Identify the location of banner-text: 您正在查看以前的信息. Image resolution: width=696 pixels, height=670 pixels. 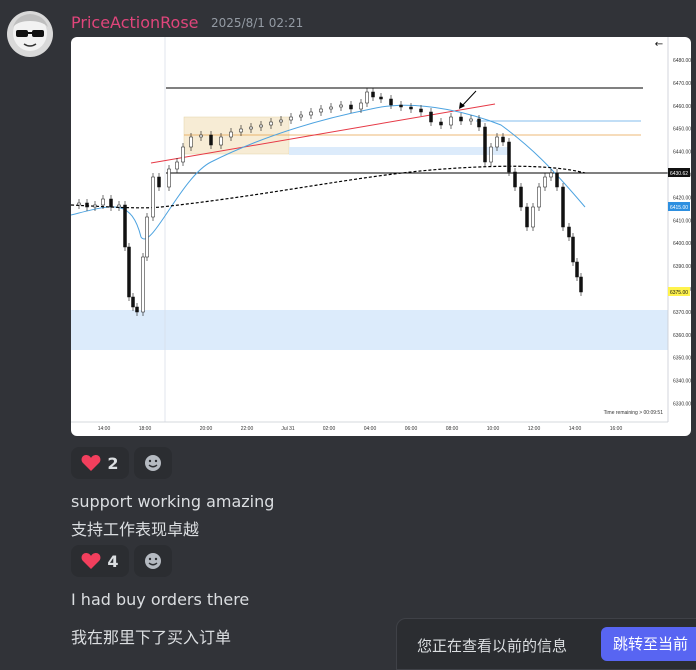
(492, 646).